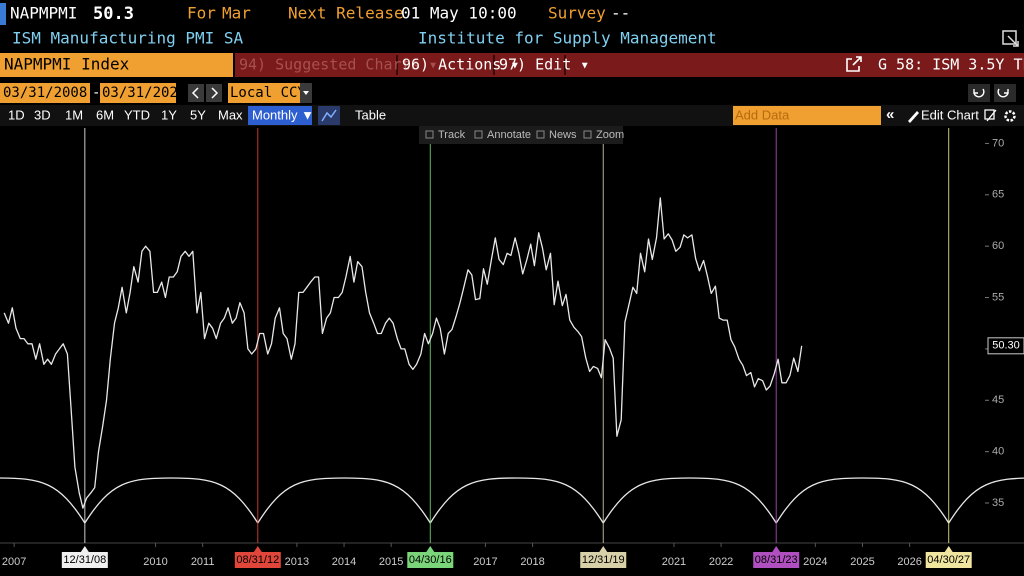 This screenshot has height=576, width=1024. What do you see at coordinates (344, 562) in the screenshot?
I see `x-tick-label: 2014` at bounding box center [344, 562].